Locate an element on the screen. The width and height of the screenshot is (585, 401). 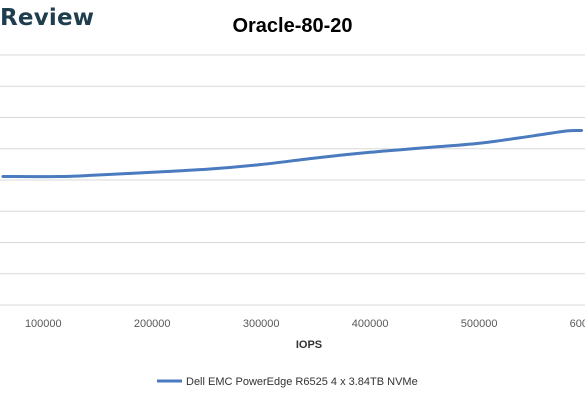
series-lines is located at coordinates (292, 153).